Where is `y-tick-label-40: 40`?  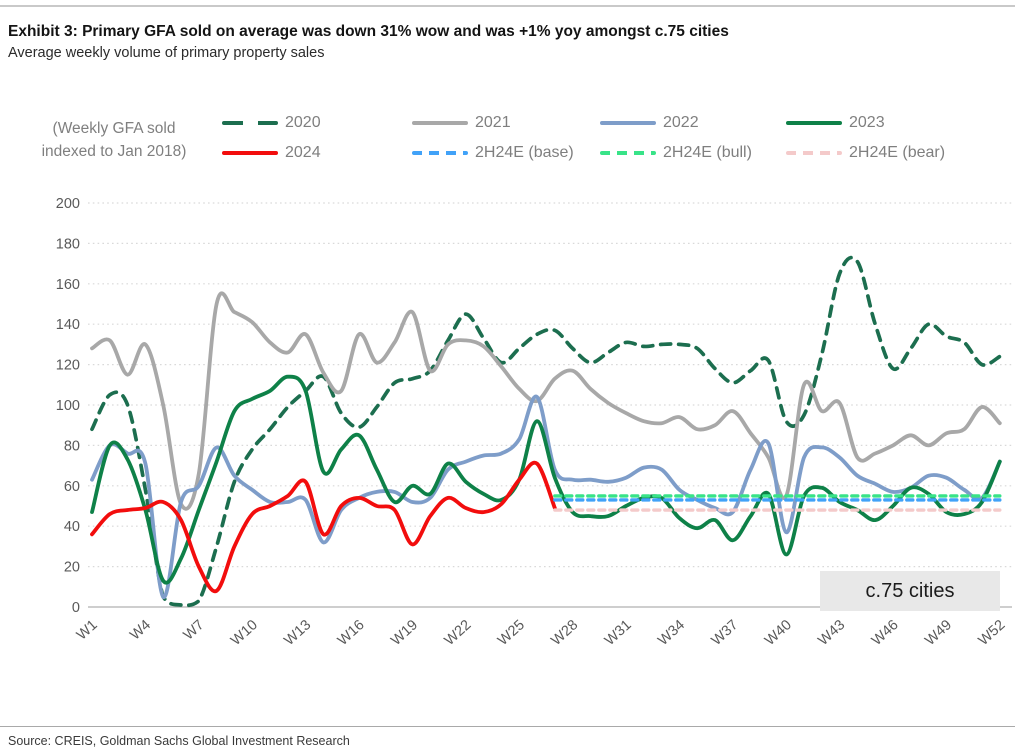
y-tick-label-40: 40 is located at coordinates (72, 527).